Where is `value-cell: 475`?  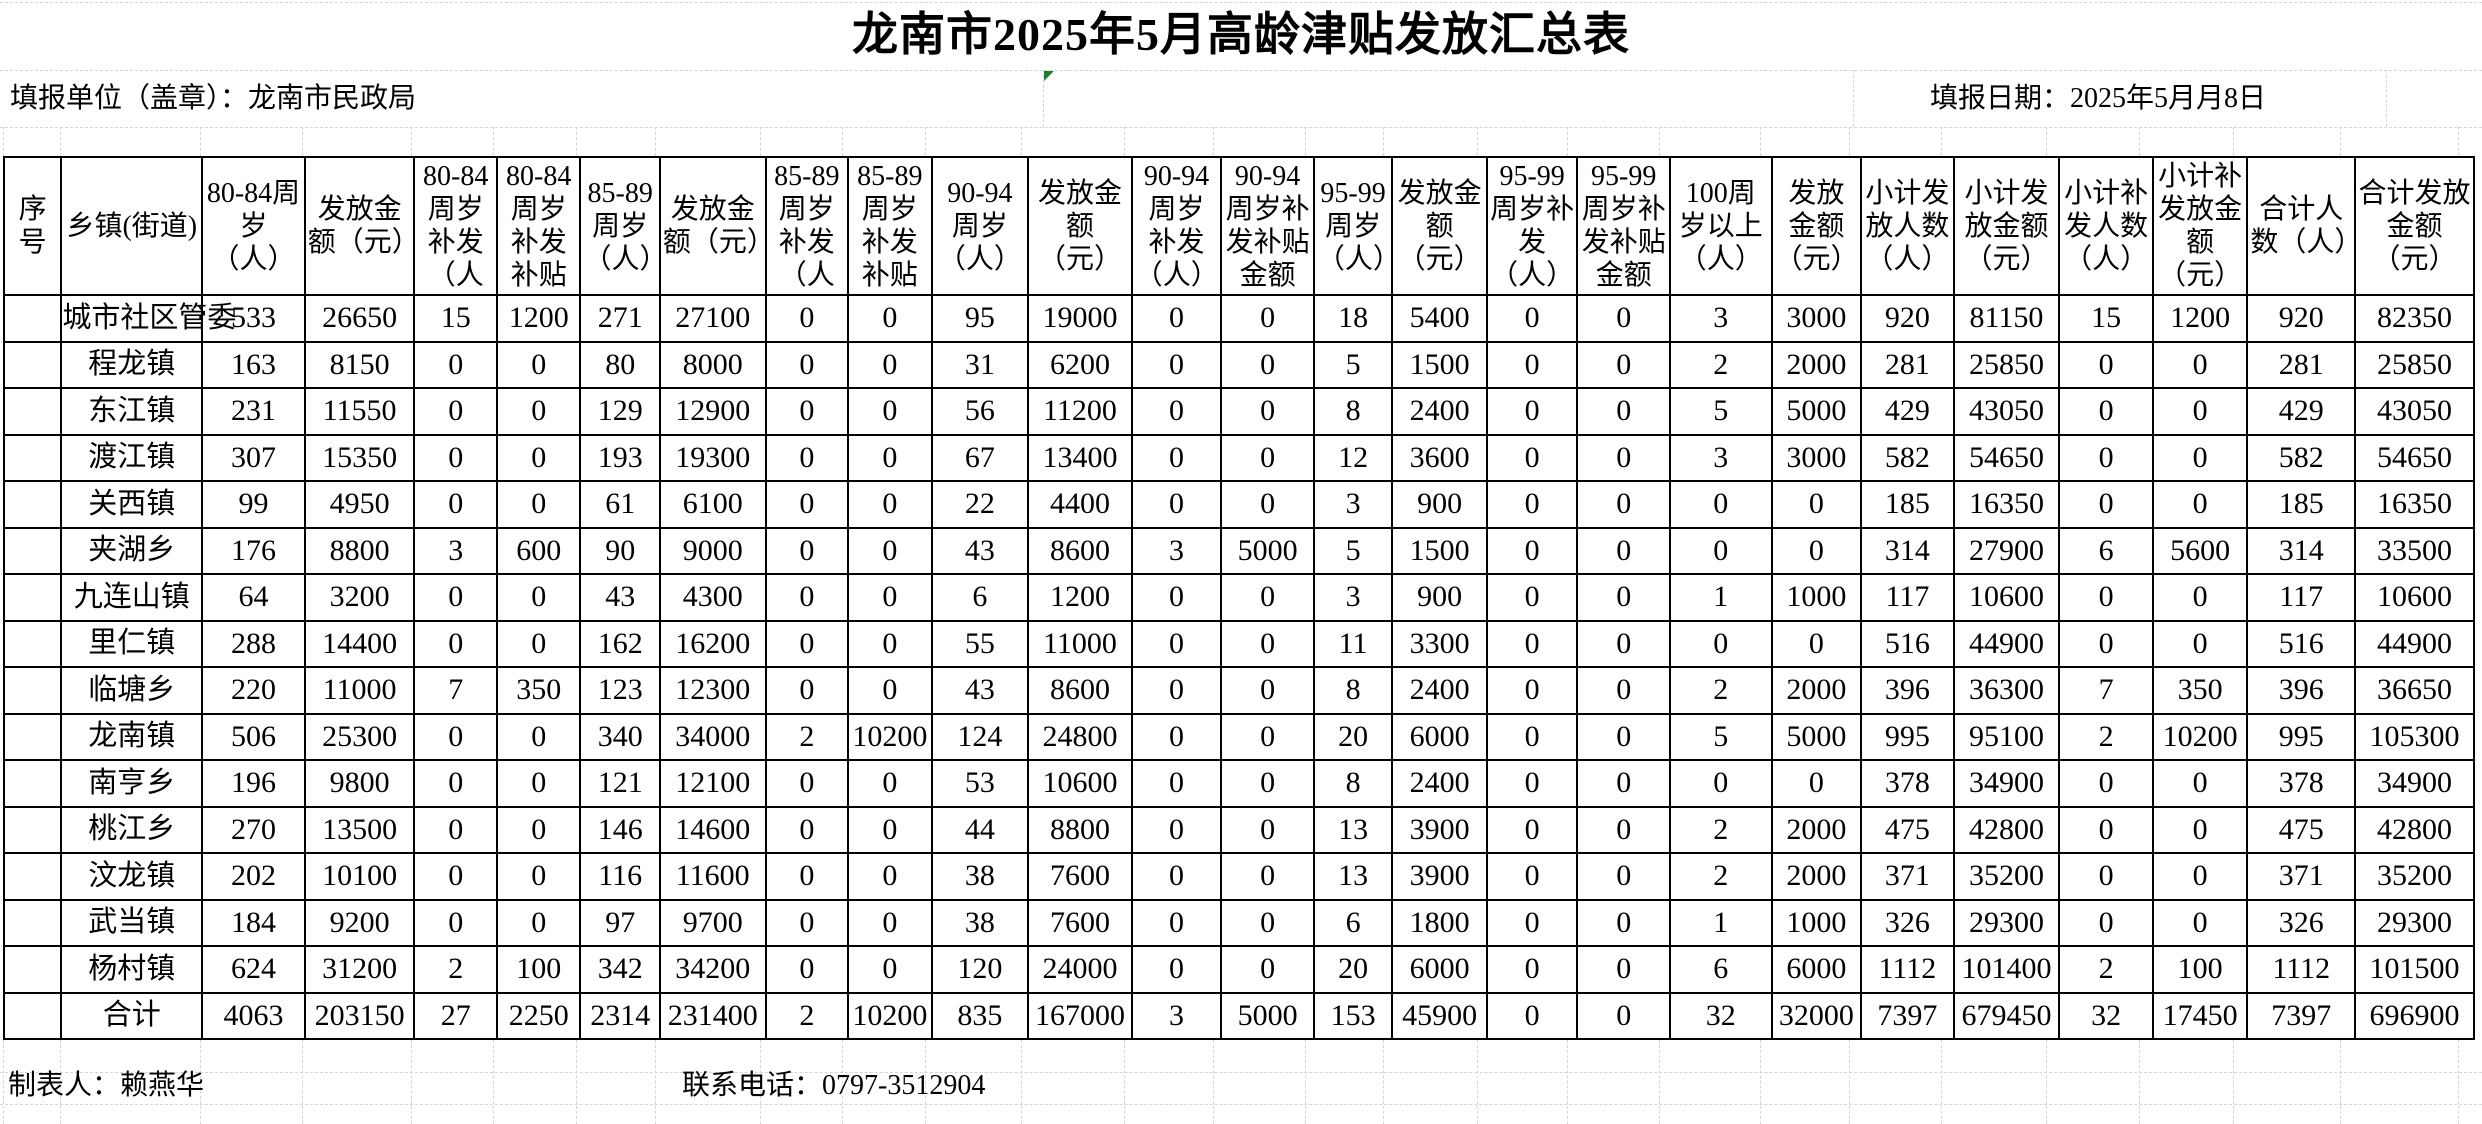 value-cell: 475 is located at coordinates (1907, 830).